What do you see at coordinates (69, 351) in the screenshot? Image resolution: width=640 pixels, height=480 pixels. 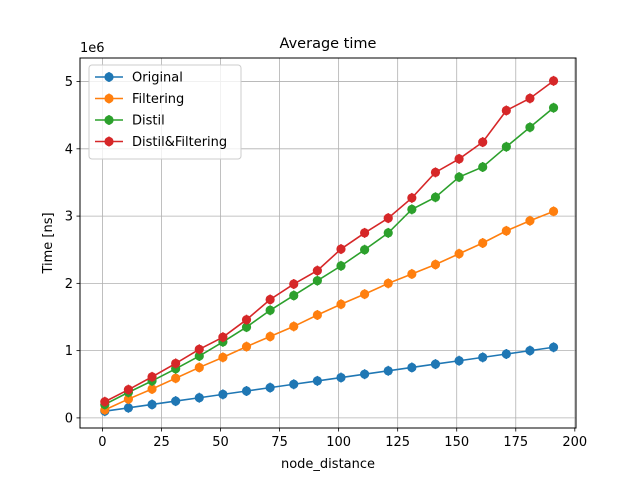 I see `y-tick-label: 1` at bounding box center [69, 351].